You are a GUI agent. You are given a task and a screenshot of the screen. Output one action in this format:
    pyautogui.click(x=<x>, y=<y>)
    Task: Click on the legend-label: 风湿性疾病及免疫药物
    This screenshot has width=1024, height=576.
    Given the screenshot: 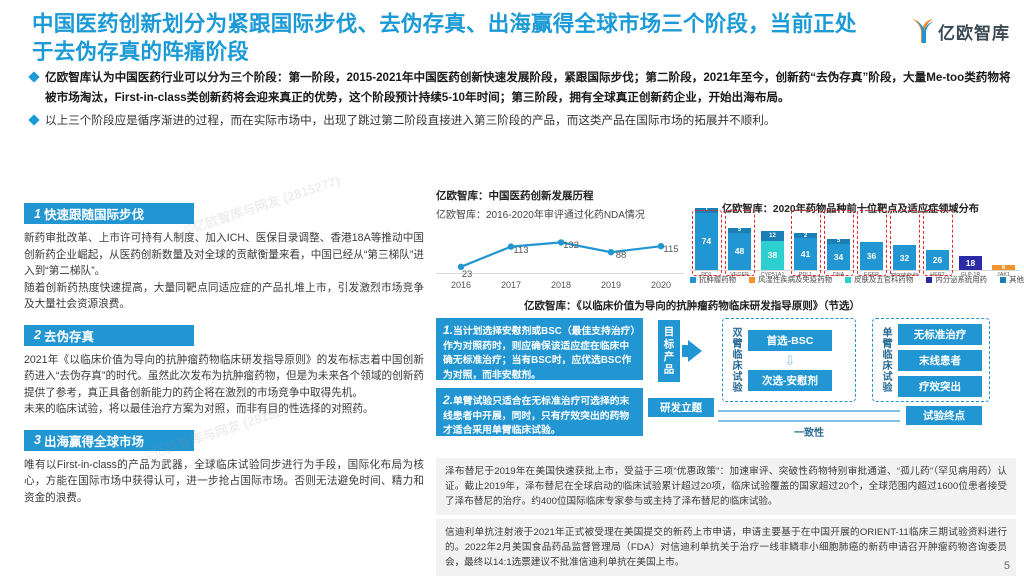 What is the action you would take?
    pyautogui.click(x=795, y=279)
    